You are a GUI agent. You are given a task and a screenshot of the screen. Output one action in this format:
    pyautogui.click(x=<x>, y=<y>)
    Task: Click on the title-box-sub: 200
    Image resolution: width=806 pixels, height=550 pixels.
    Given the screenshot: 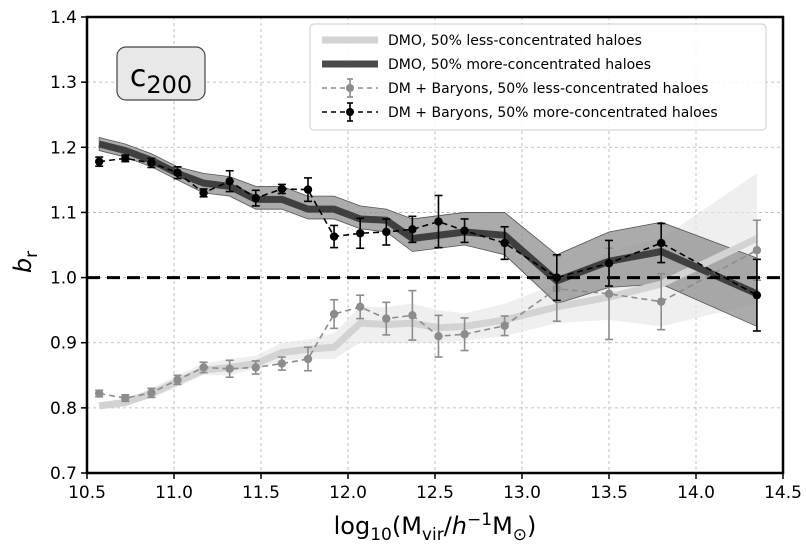 What is the action you would take?
    pyautogui.click(x=169, y=85)
    